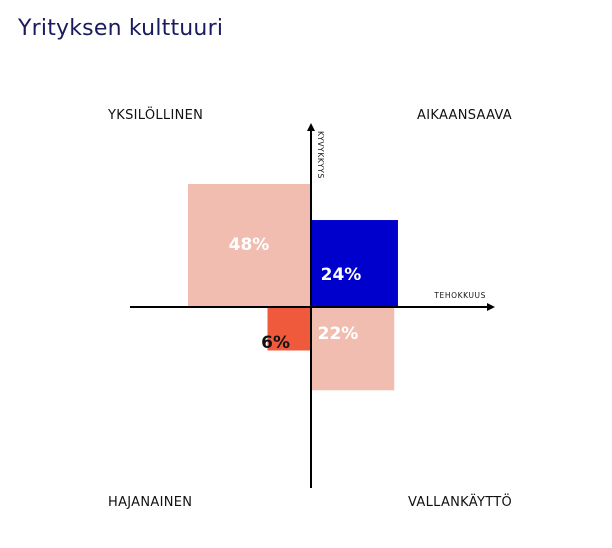  I want to click on quadrant-label-top-right: AIKAANSAAVA, so click(464, 115).